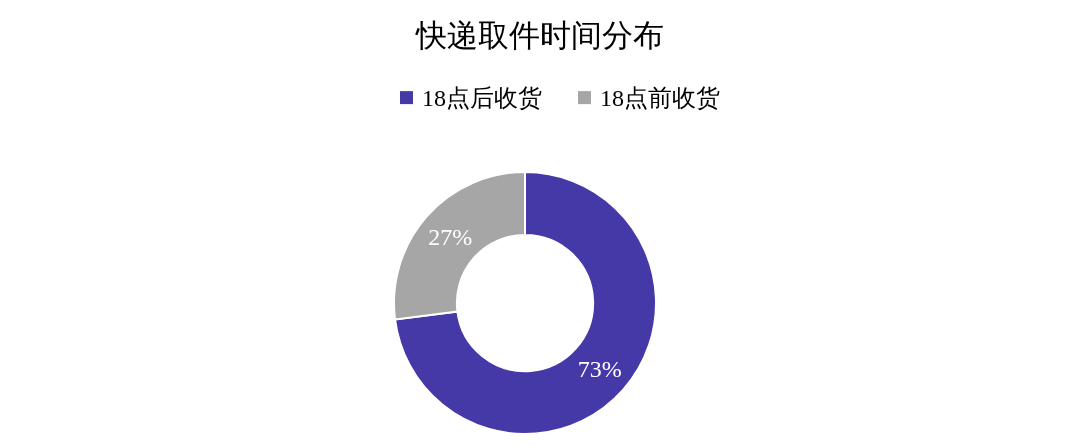 The height and width of the screenshot is (448, 1080). What do you see at coordinates (660, 98) in the screenshot?
I see `legend-label: 18点前收货` at bounding box center [660, 98].